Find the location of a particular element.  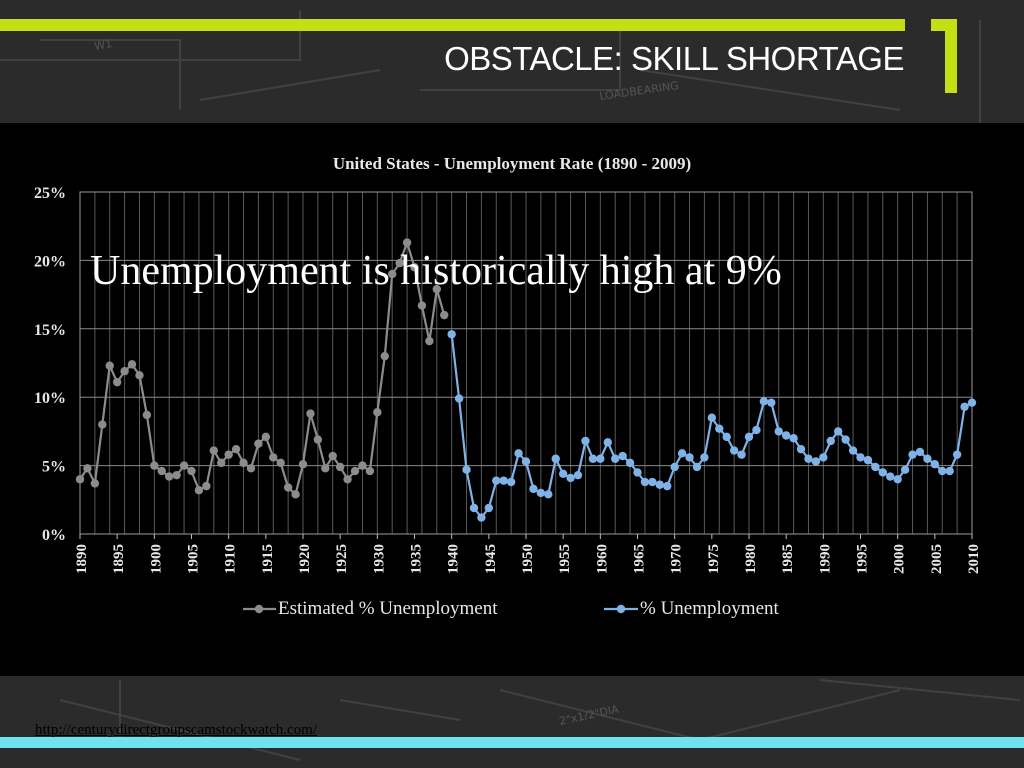

y-tick-label: 15% is located at coordinates (50, 330).